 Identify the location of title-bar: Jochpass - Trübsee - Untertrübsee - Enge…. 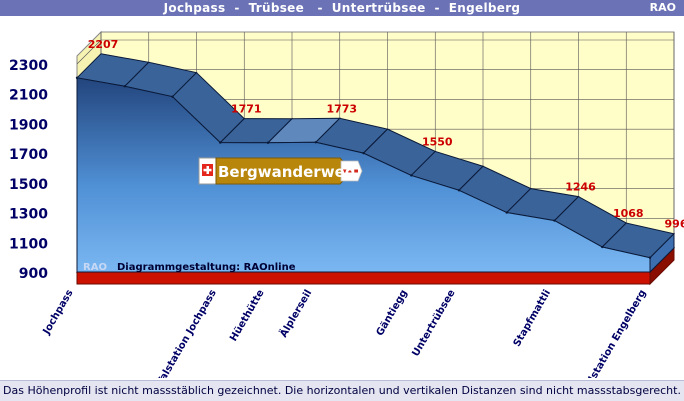
(342, 8).